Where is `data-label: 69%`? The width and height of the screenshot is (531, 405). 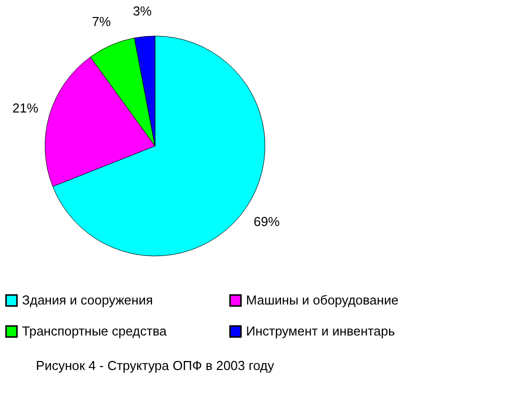 data-label: 69% is located at coordinates (267, 221).